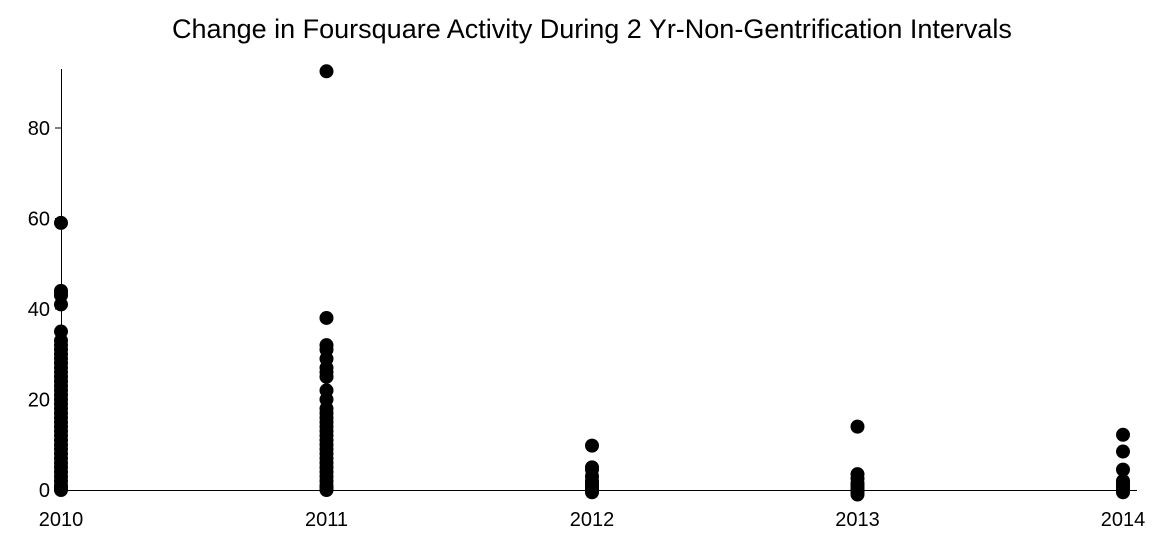 This screenshot has width=1164, height=544. I want to click on x-tick-label: 2012, so click(592, 520).